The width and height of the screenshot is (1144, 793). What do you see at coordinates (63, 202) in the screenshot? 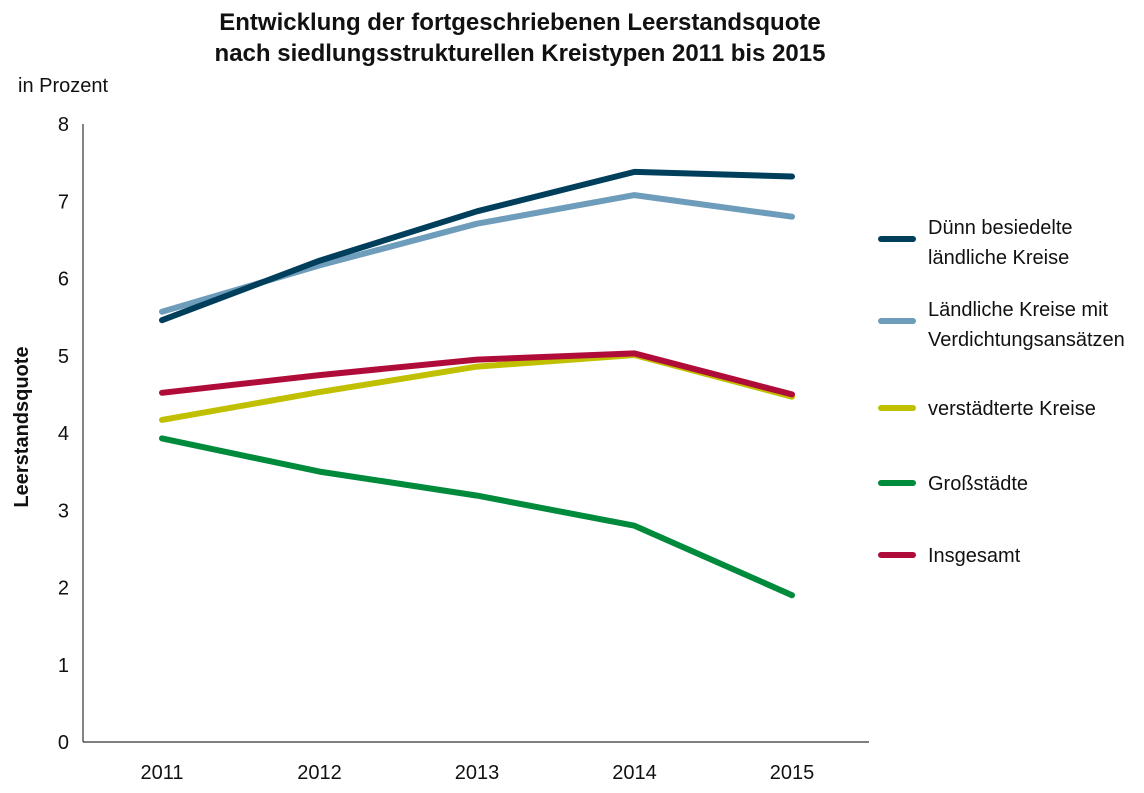
I see `y-tick-label: 7` at bounding box center [63, 202].